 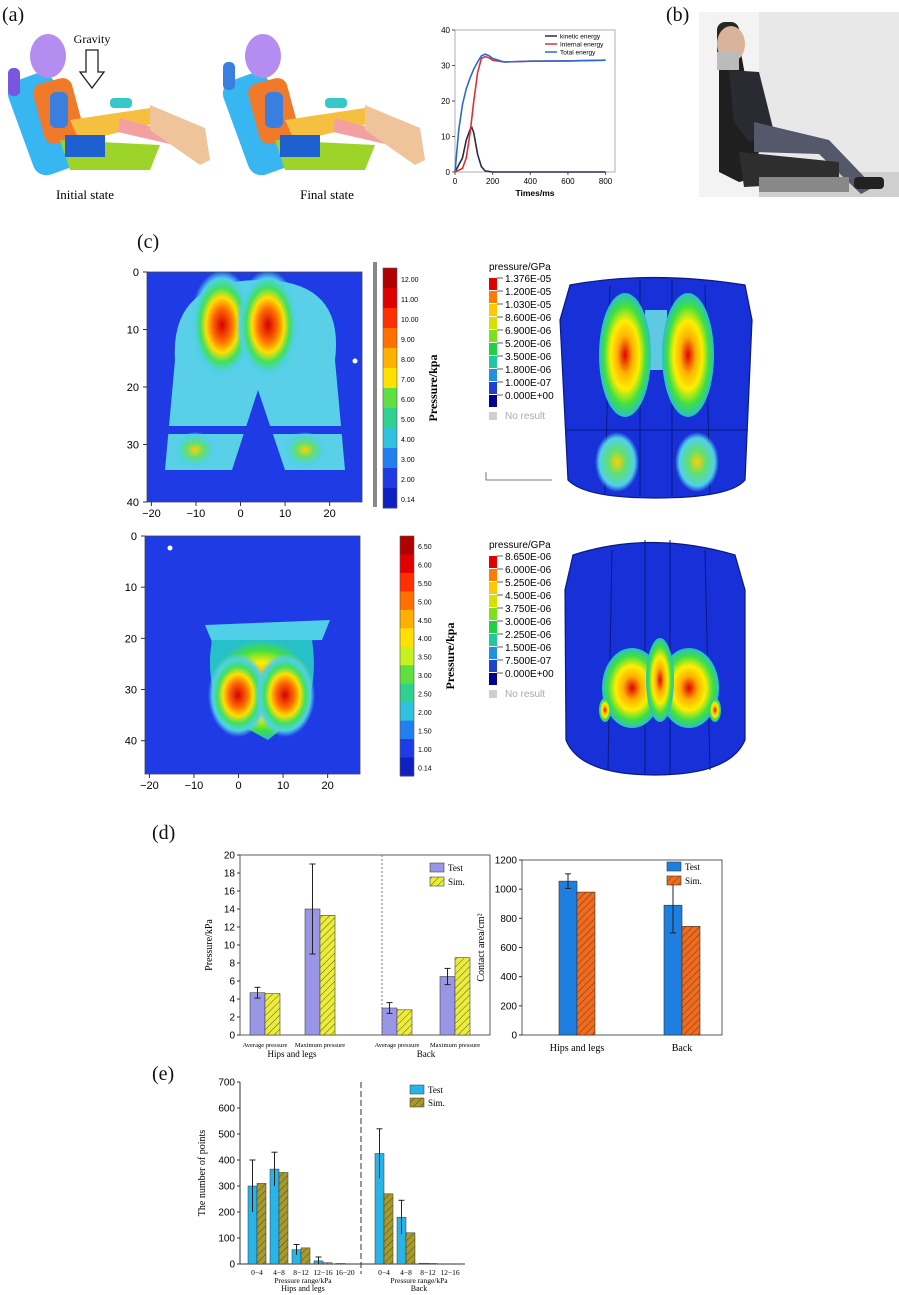 I want to click on d1-legend-sim: Sim., so click(x=456, y=882).